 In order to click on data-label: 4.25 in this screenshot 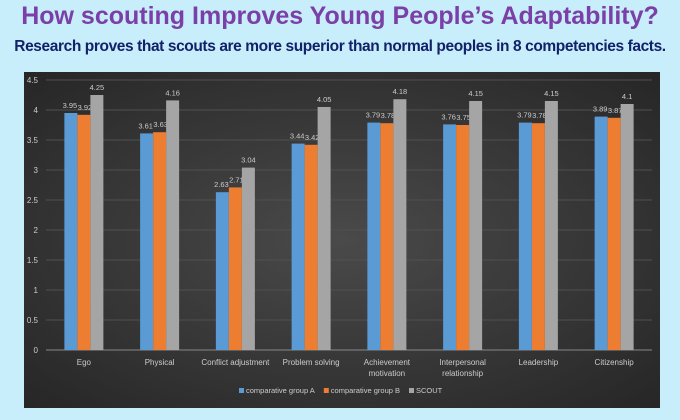, I will do `click(97, 87)`.